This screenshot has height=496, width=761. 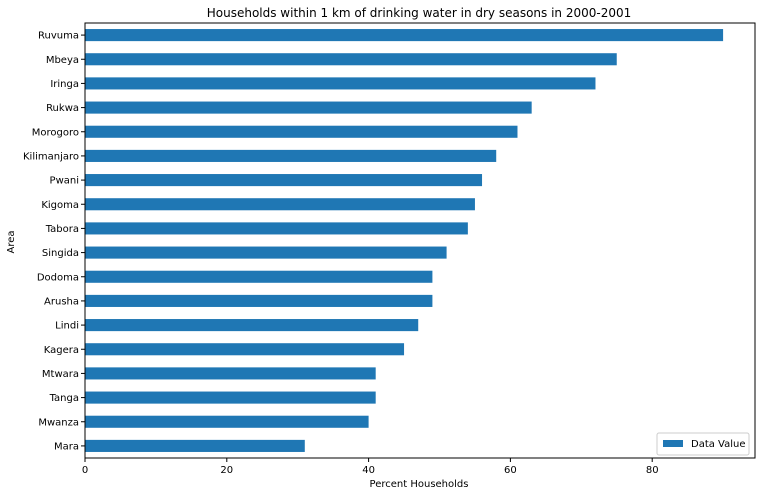 I want to click on legend-label: Data Value, so click(x=718, y=444).